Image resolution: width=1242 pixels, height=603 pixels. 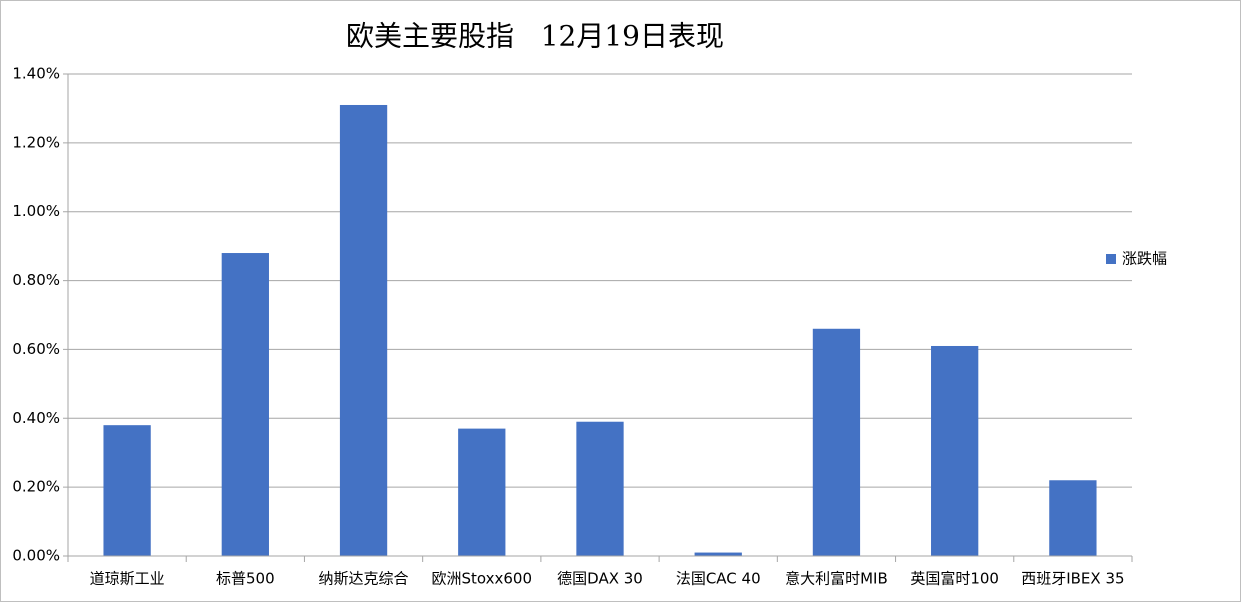 I want to click on y-tick-label: 0.60%, so click(x=36, y=349).